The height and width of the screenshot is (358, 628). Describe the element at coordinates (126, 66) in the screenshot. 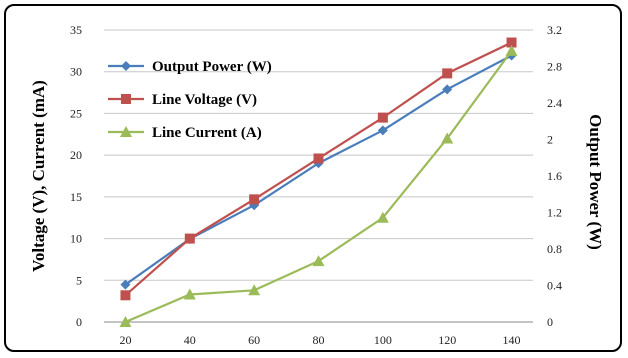

I see `legend-marker-output-power-w` at that location.